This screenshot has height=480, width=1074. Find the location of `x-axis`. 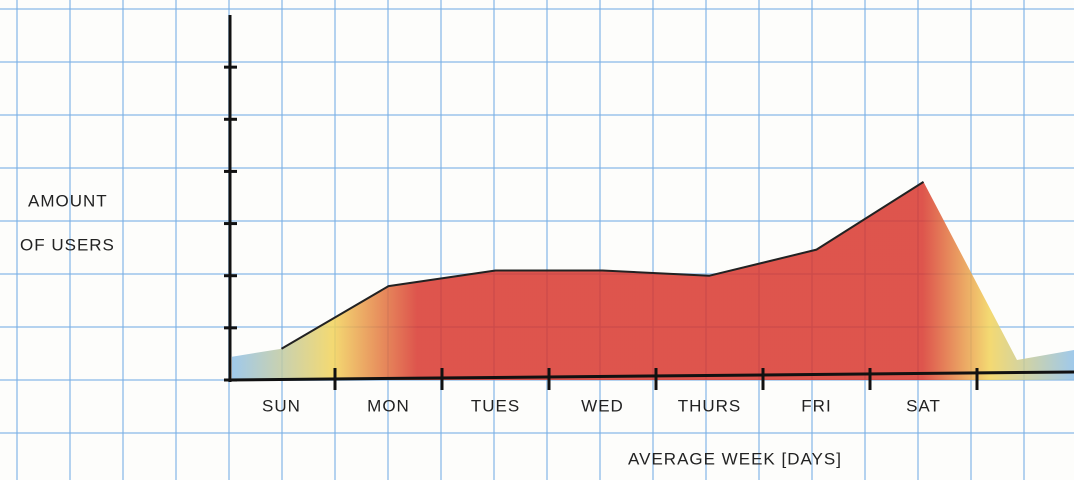

x-axis is located at coordinates (650, 376).